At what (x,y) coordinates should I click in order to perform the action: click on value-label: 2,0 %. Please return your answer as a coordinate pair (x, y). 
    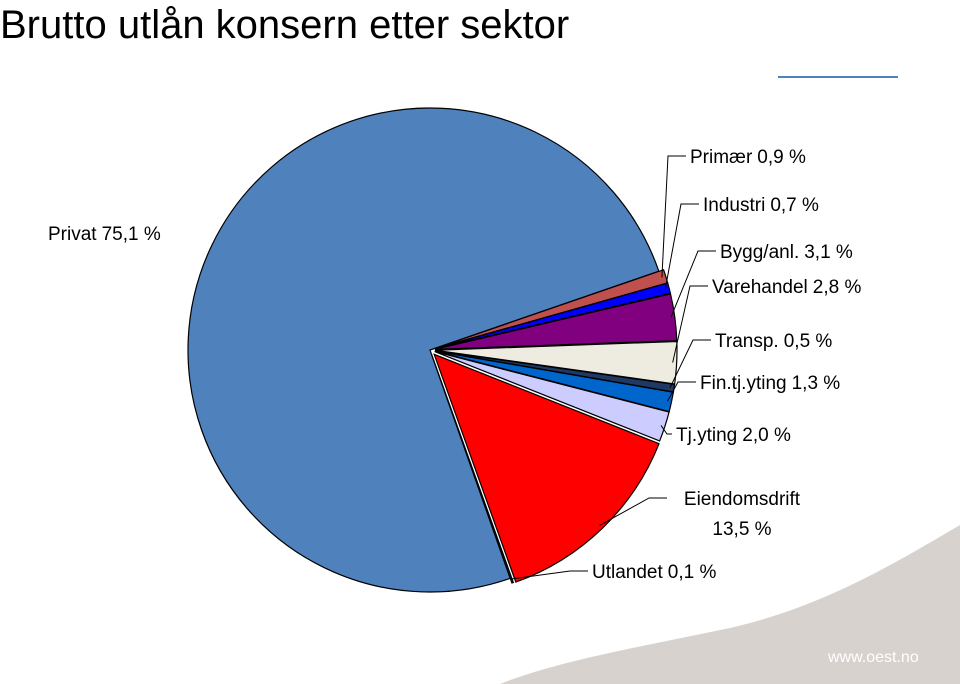
    Looking at the image, I should click on (766, 435).